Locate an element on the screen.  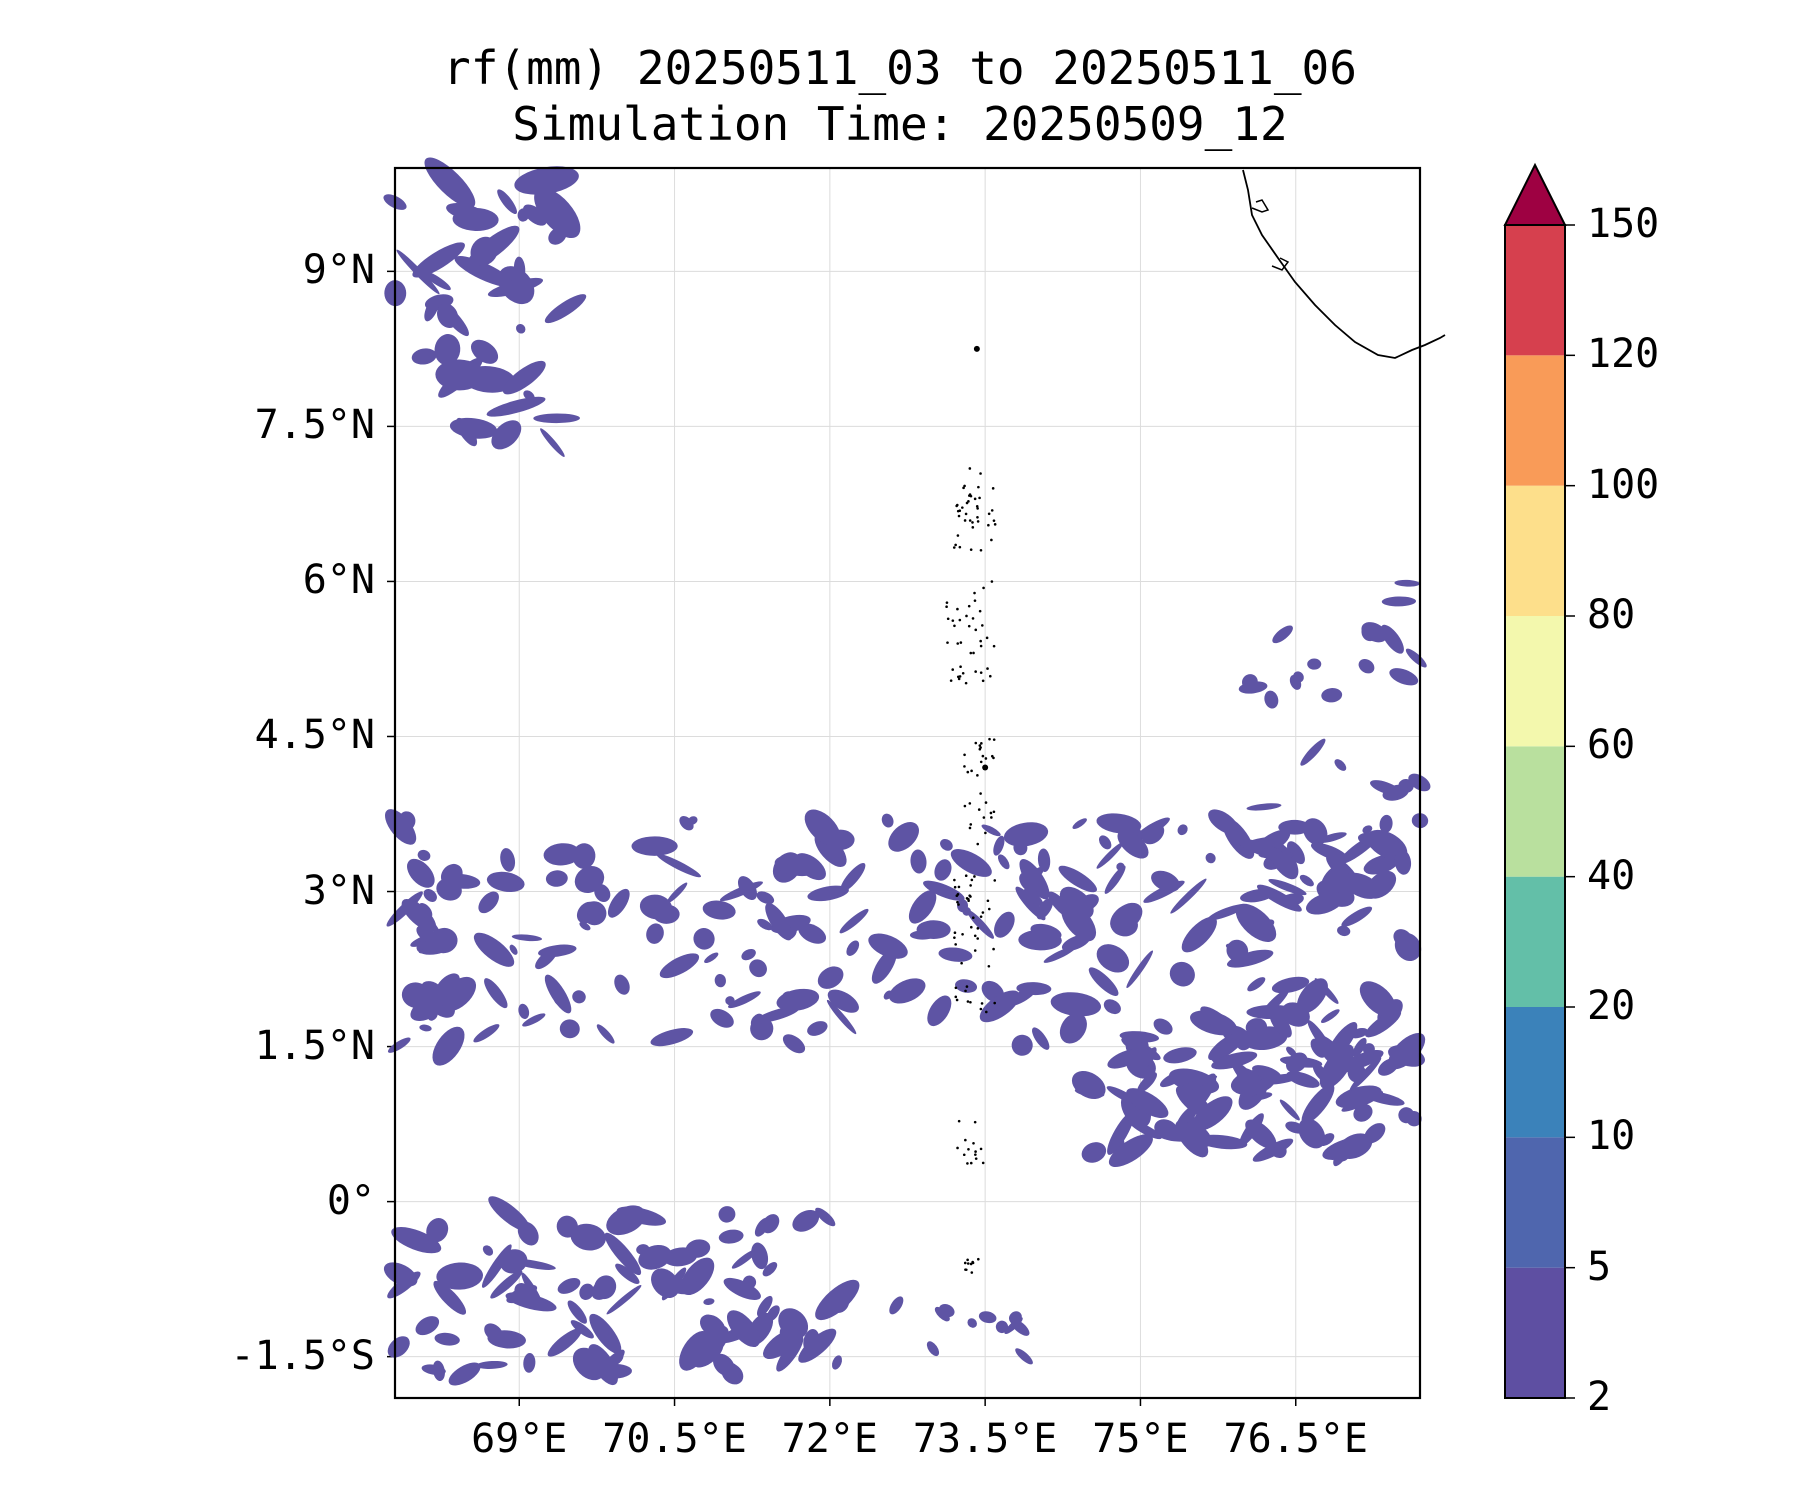
maldives-islands is located at coordinates (971, 809).